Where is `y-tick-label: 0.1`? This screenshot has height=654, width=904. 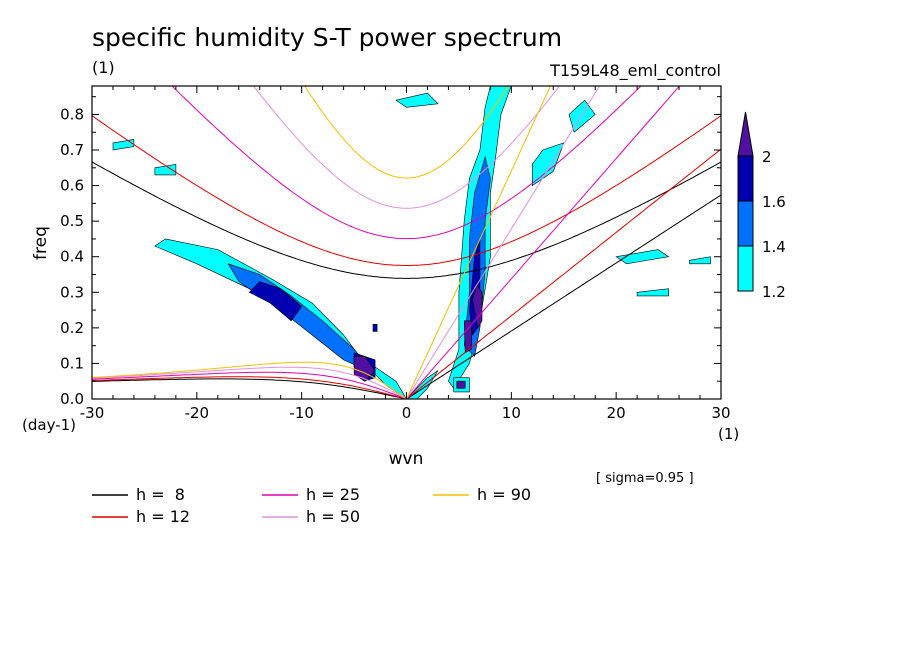 y-tick-label: 0.1 is located at coordinates (72, 363).